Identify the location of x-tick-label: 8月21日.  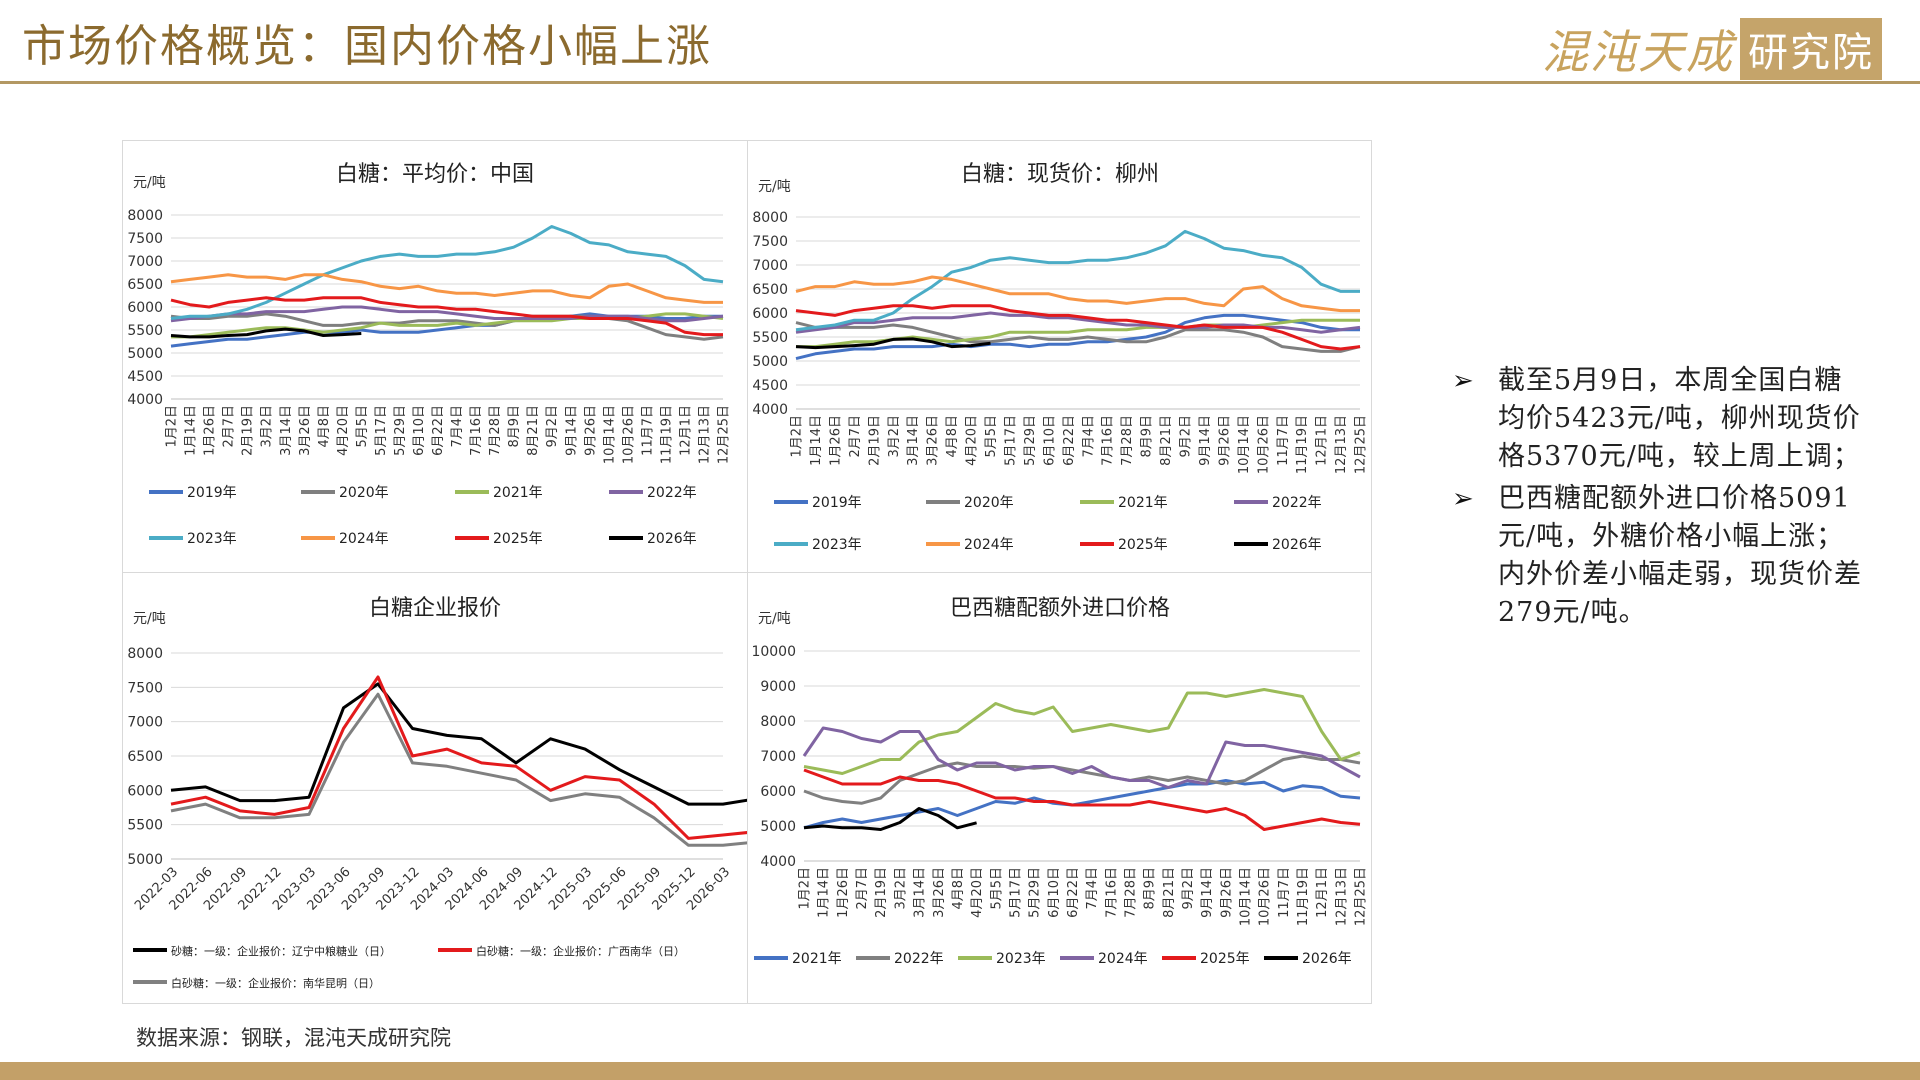
(1166, 440).